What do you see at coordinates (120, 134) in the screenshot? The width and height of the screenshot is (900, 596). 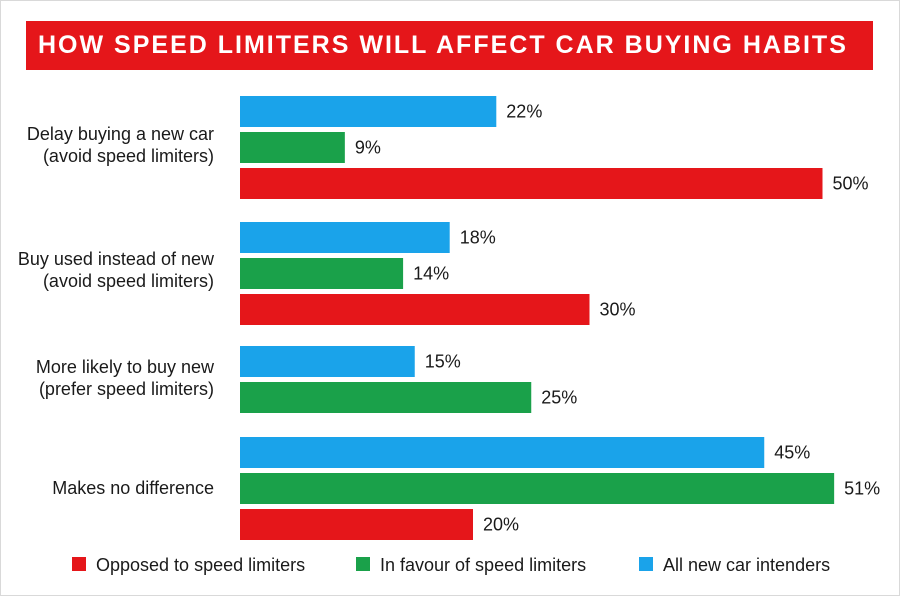 I see `category-label: Delay buying a new car` at bounding box center [120, 134].